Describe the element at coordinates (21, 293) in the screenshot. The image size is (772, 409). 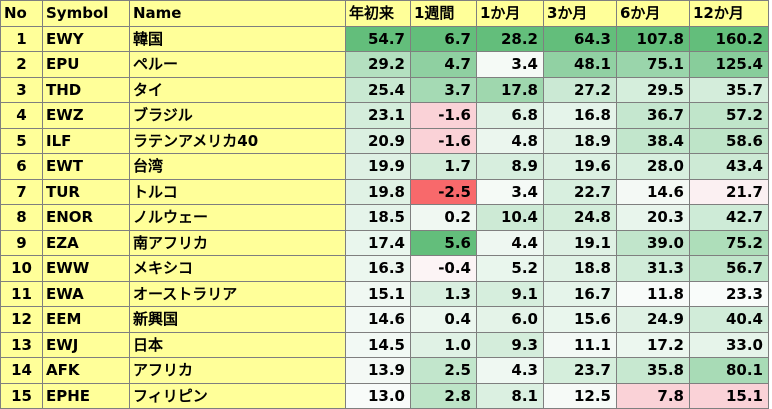
I see `row-number: 11` at that location.